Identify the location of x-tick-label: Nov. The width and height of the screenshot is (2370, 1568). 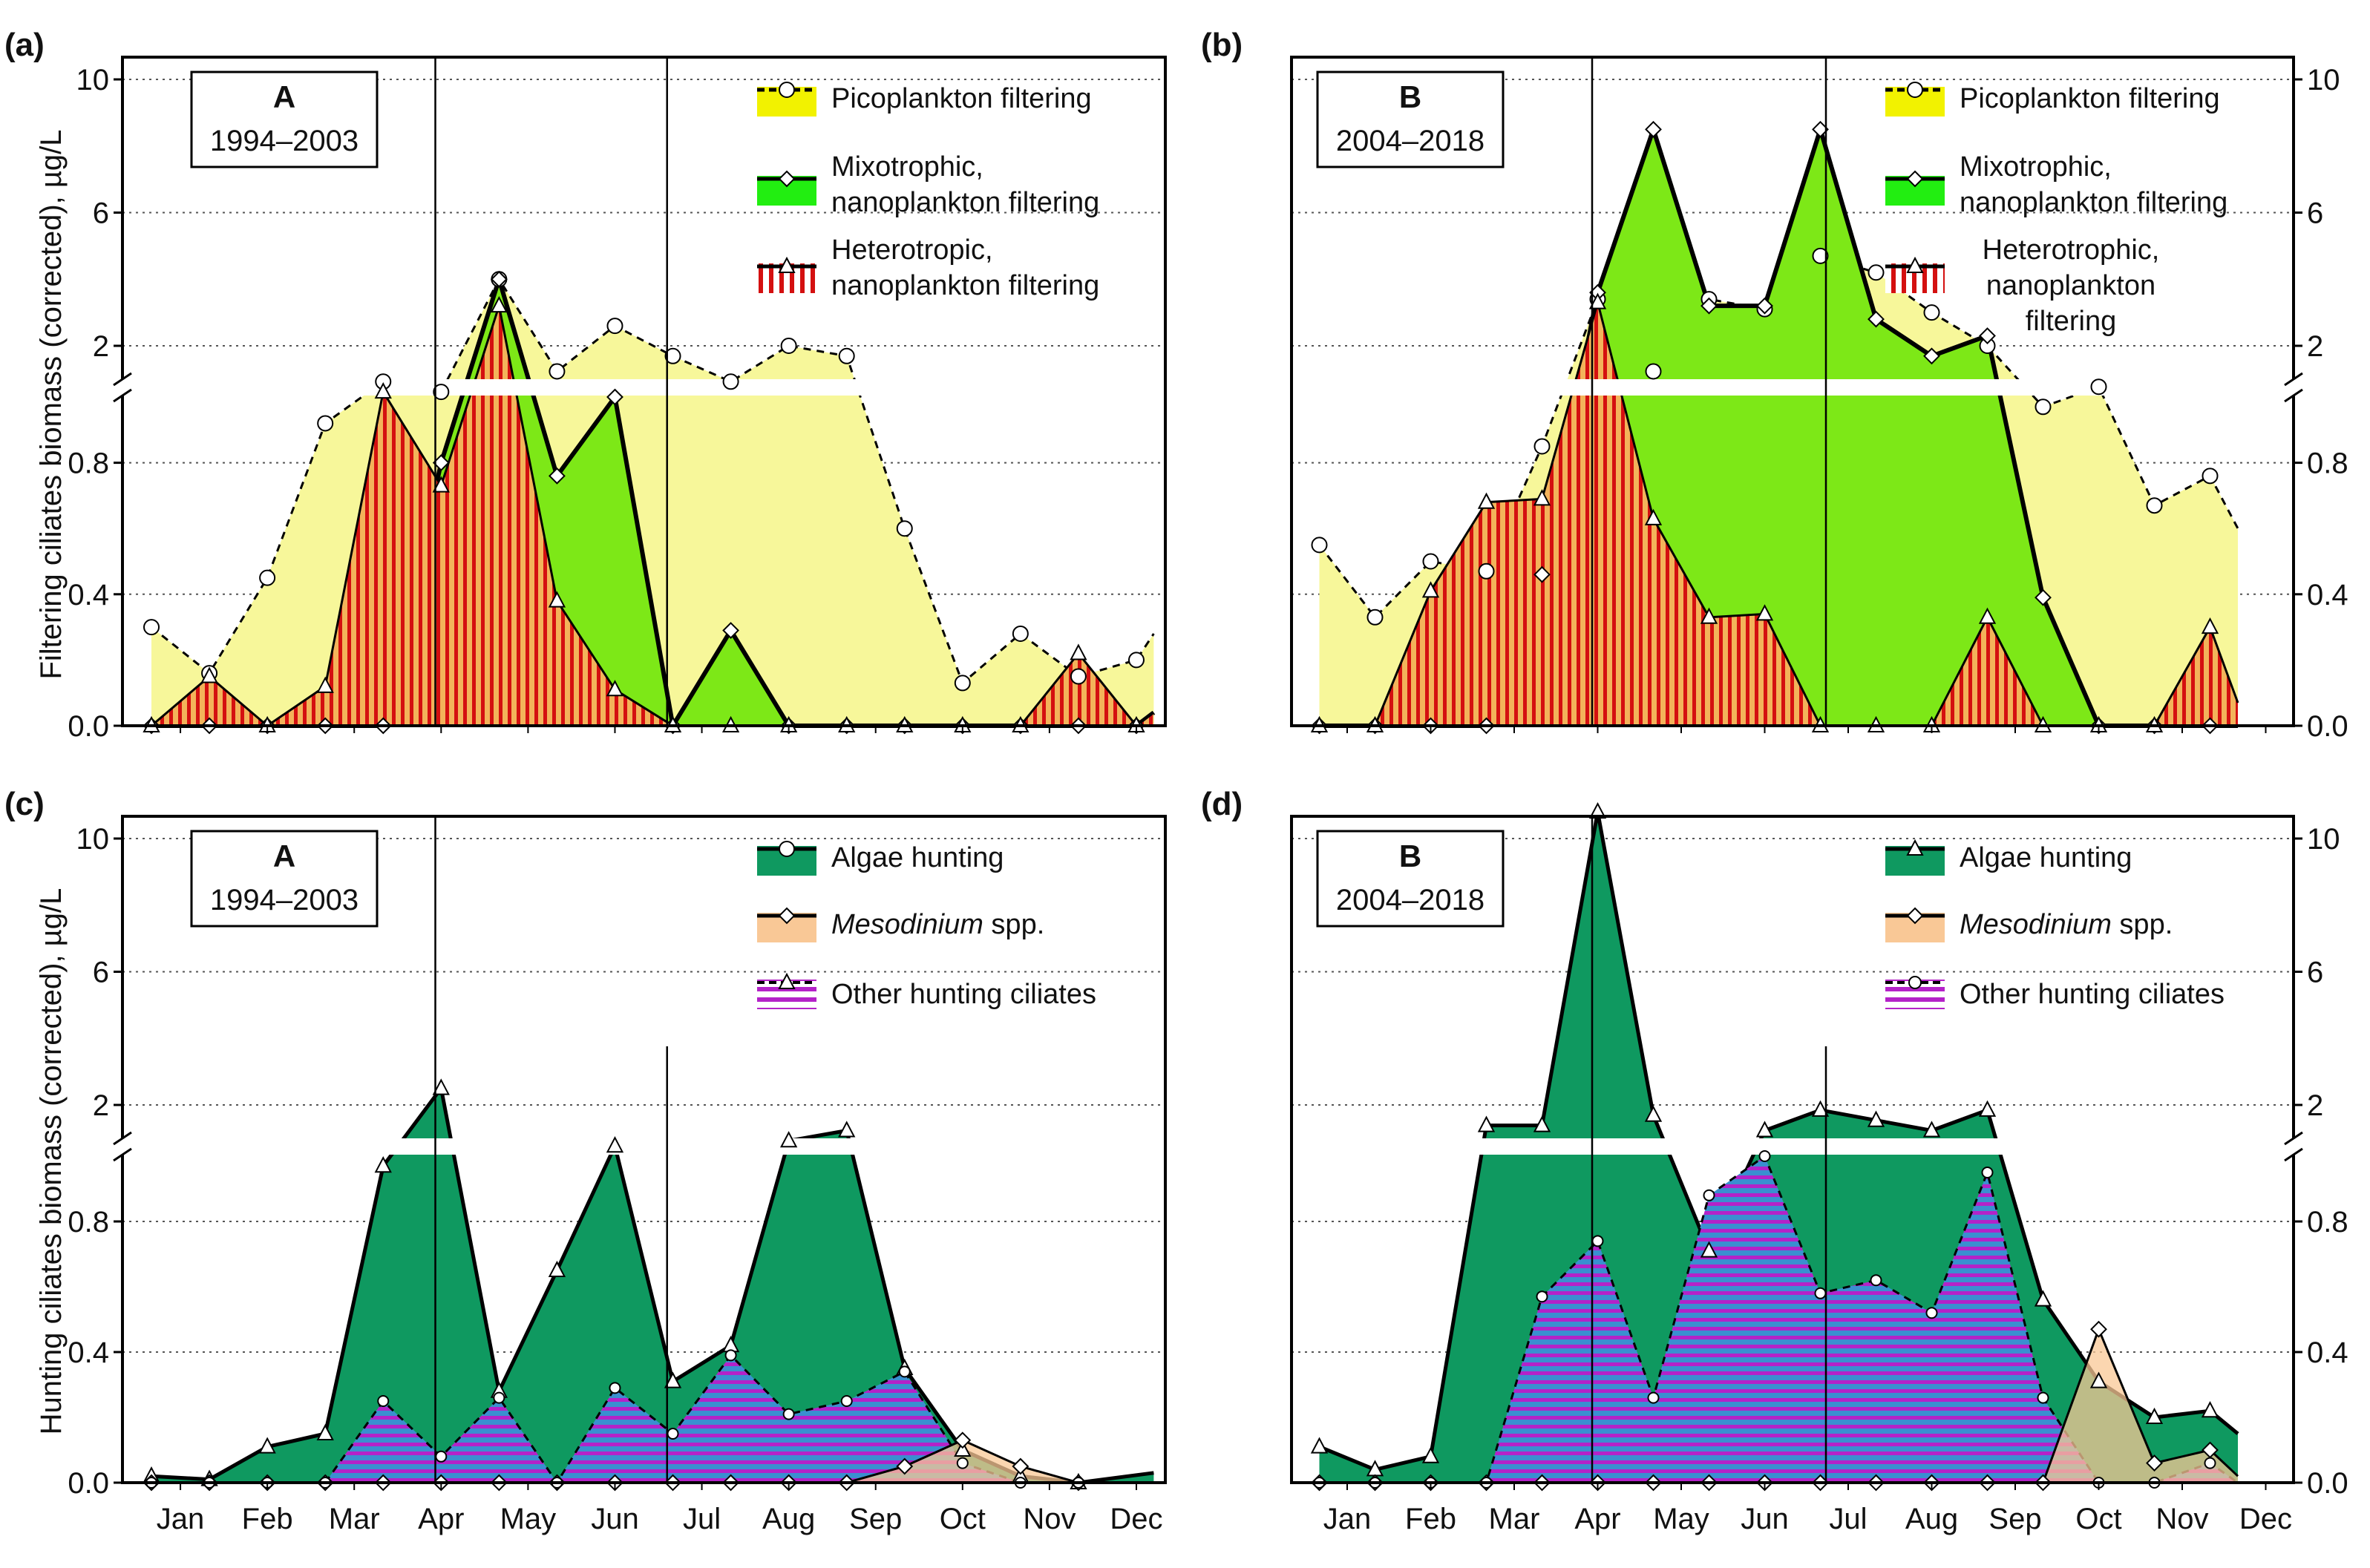
(1049, 1519).